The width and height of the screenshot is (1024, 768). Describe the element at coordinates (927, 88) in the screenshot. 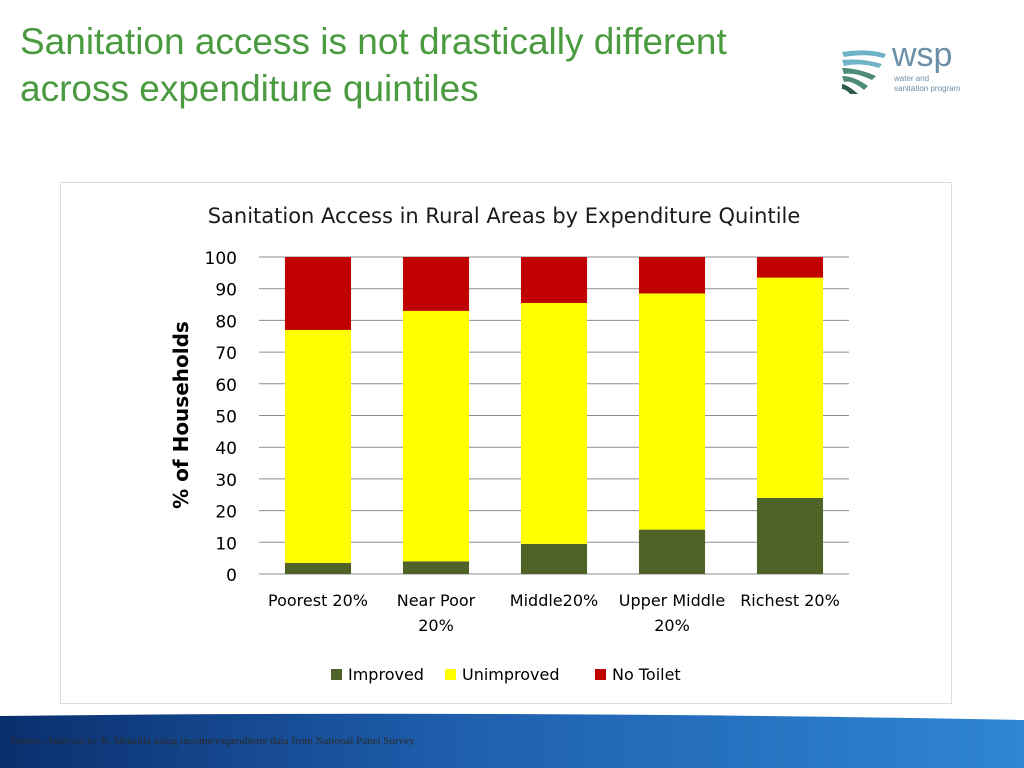

I see `logo-subtitle-line2: sanitation program` at that location.